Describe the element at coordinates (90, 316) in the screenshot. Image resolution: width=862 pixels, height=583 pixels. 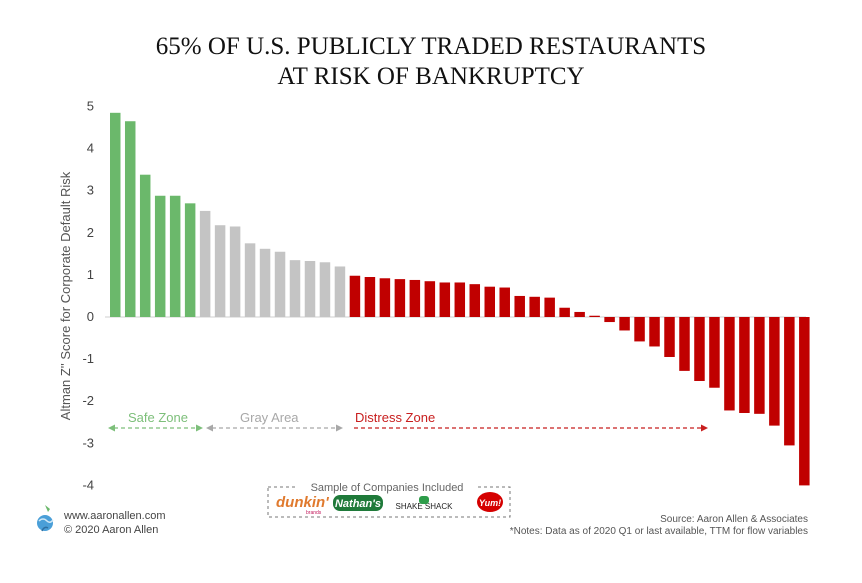
I see `y-tick-label: 0` at that location.